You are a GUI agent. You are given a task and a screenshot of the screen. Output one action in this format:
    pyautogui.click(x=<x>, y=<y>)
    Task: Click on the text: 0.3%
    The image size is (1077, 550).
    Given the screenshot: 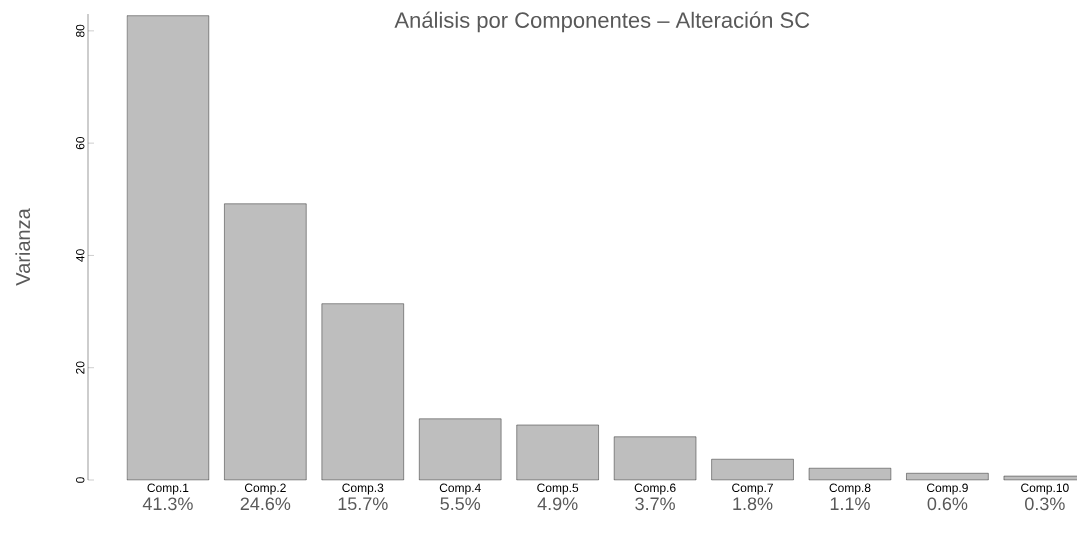 What is the action you would take?
    pyautogui.click(x=1045, y=504)
    